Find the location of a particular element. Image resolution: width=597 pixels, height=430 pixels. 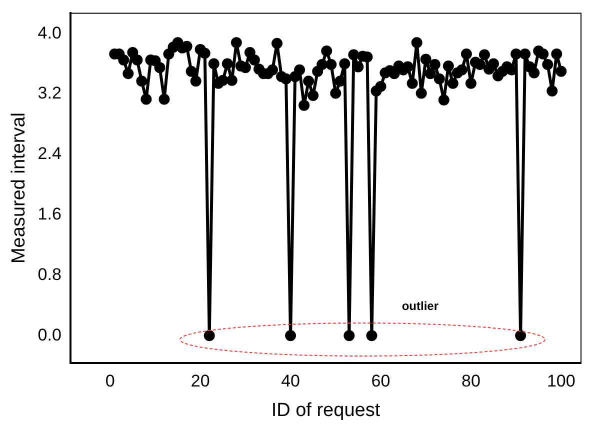

x-tick-label: 0 is located at coordinates (110, 381).